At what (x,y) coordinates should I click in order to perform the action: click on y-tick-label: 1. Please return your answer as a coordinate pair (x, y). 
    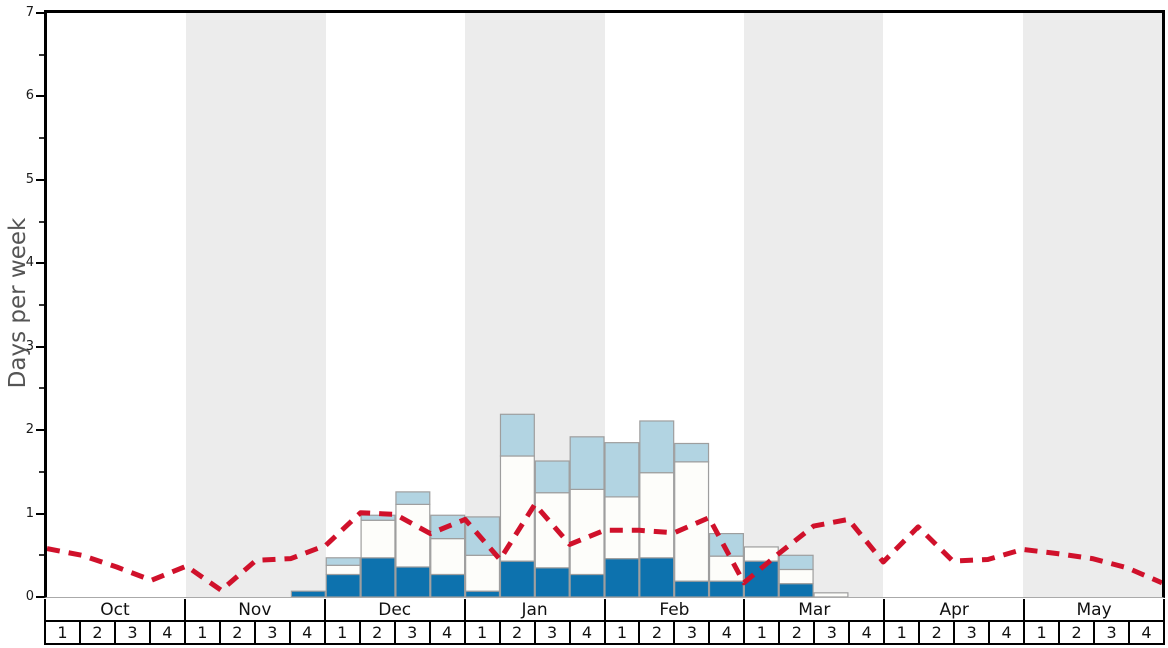
    Looking at the image, I should click on (29, 513).